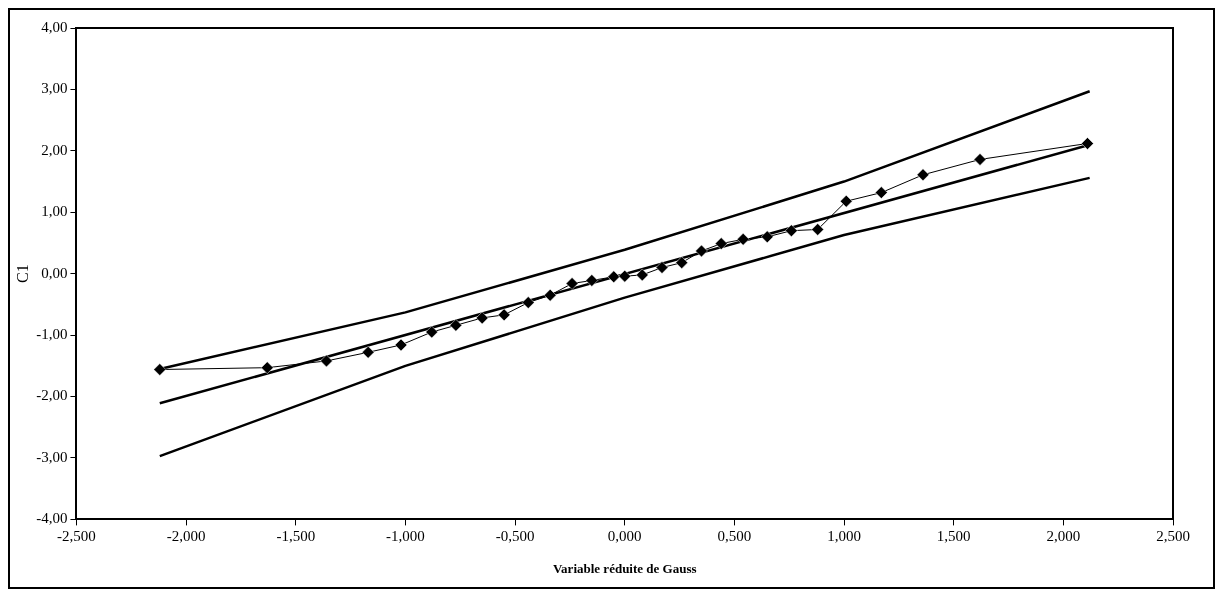 This screenshot has width=1221, height=595. What do you see at coordinates (54, 211) in the screenshot?
I see `y-tick-label: 1,00` at bounding box center [54, 211].